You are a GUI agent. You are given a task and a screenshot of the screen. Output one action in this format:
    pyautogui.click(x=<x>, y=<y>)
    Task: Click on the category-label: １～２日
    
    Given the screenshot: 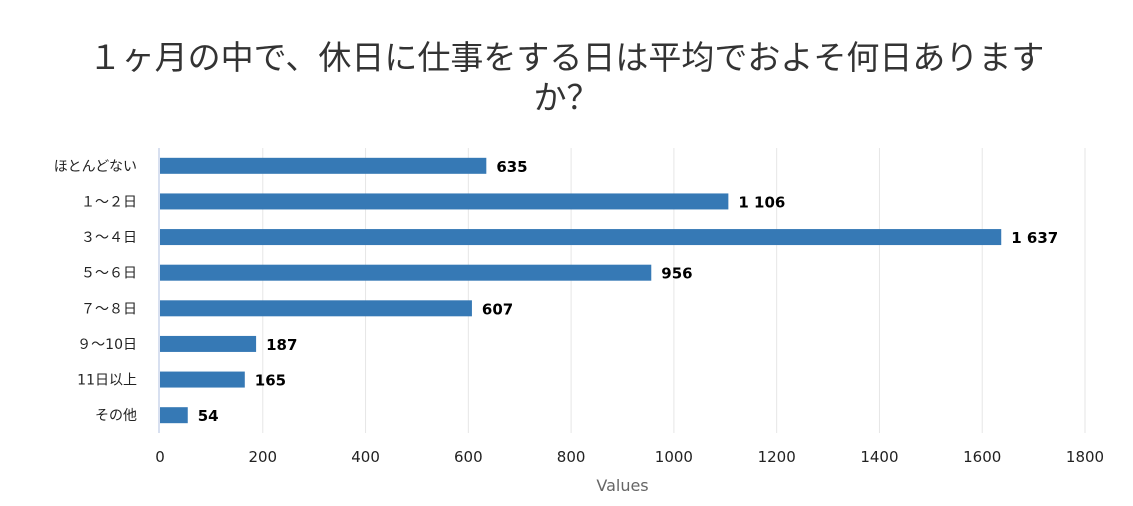 What is the action you would take?
    pyautogui.click(x=109, y=202)
    